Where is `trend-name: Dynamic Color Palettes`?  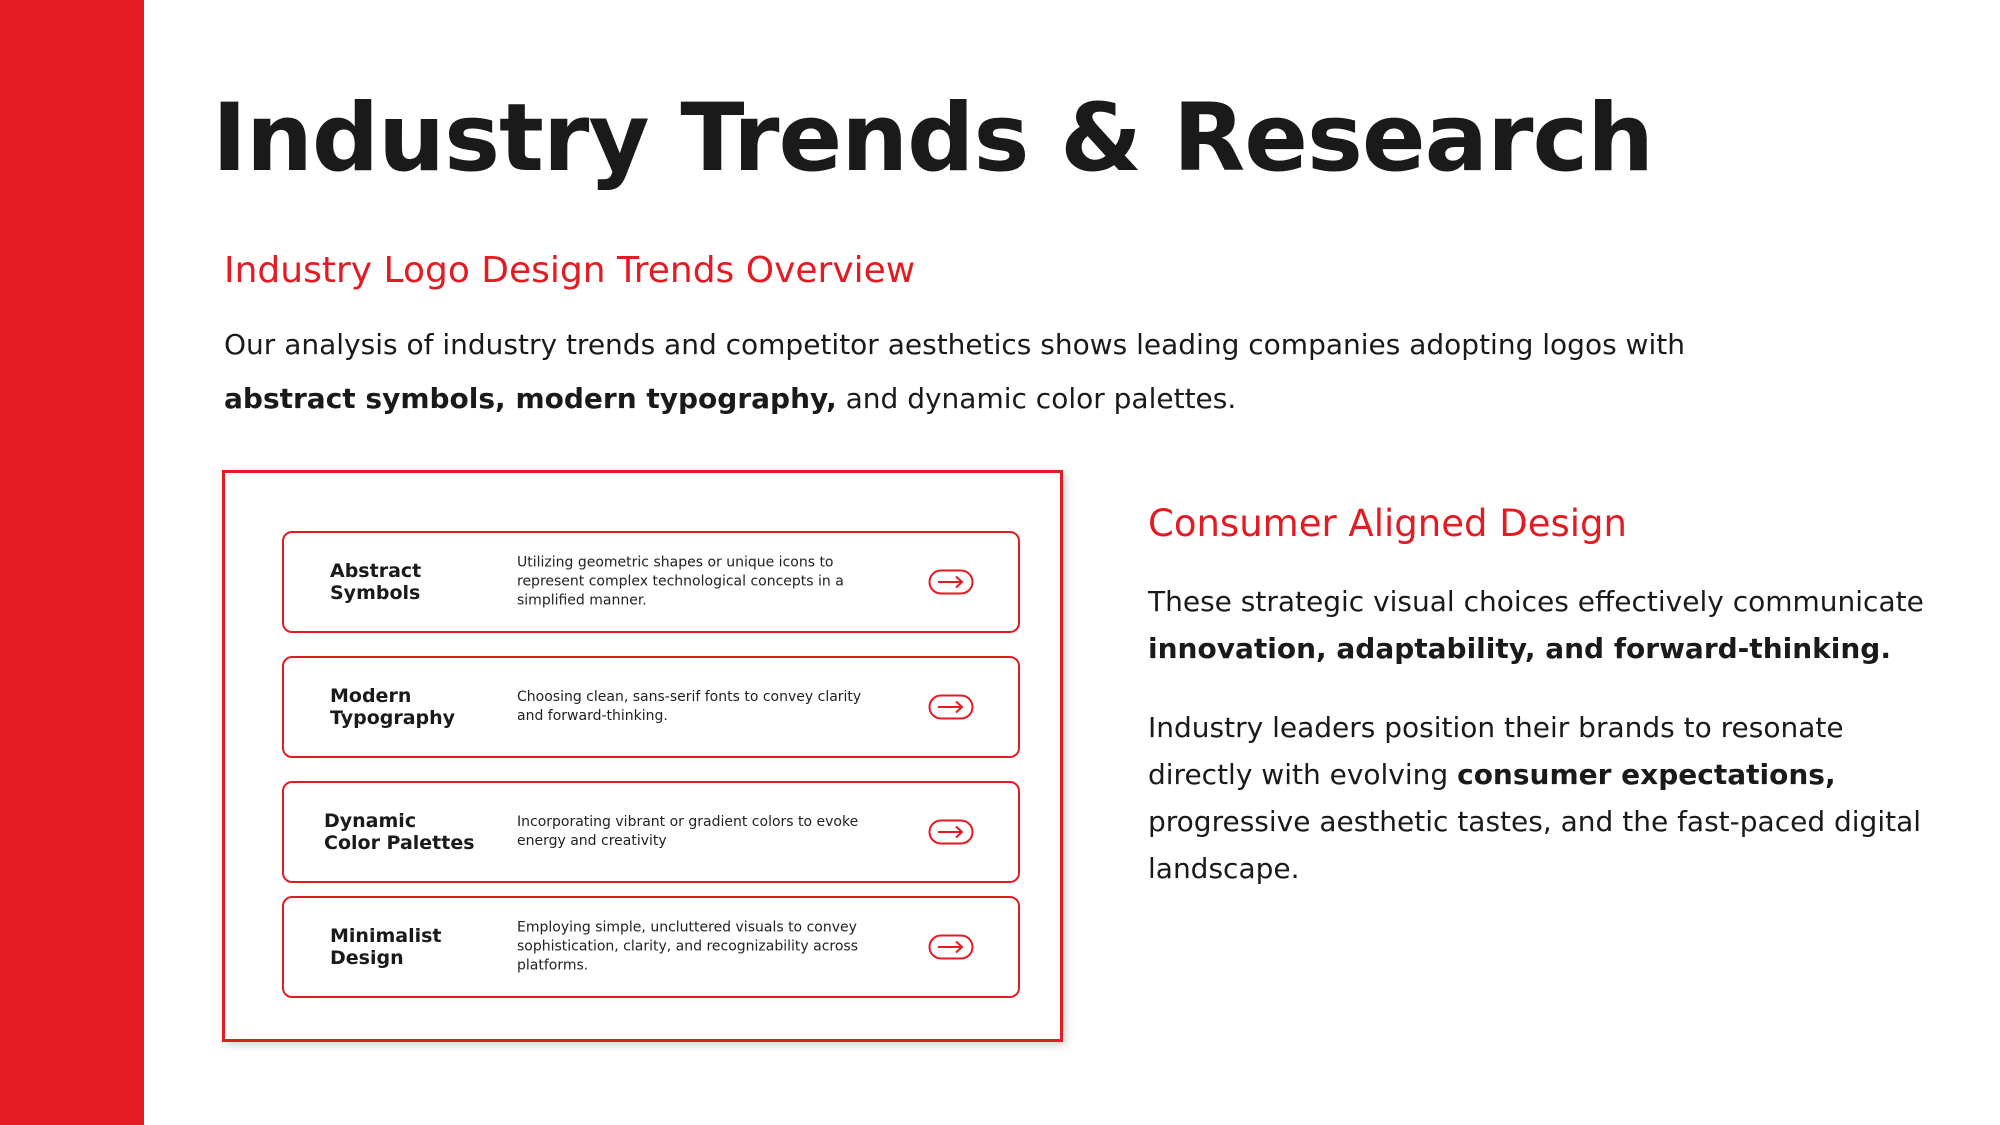
trend-name: Dynamic Color Palettes is located at coordinates (399, 832).